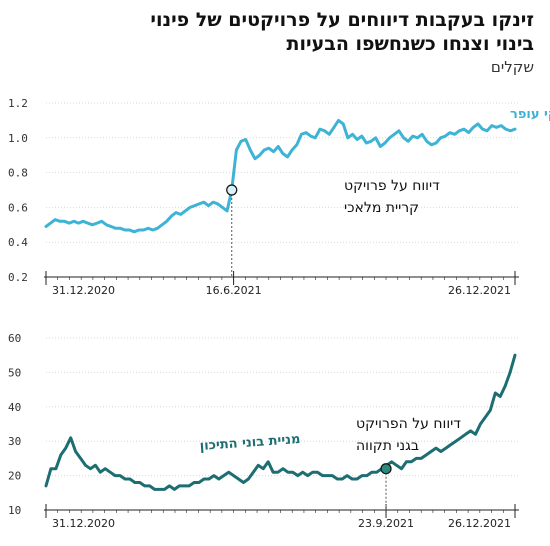  What do you see at coordinates (14, 476) in the screenshot?
I see `y-tick-label: 20` at bounding box center [14, 476].